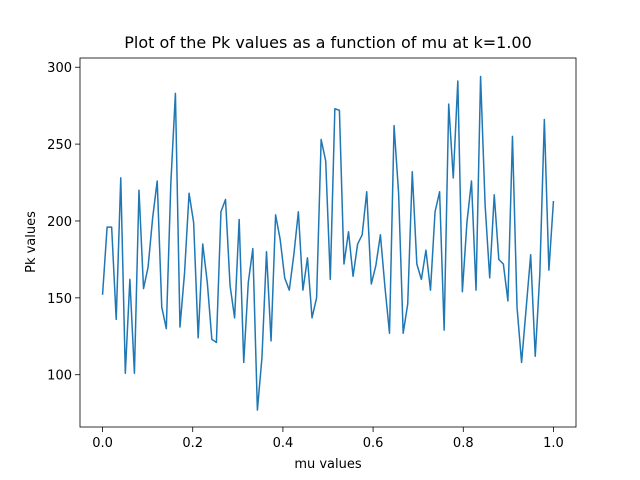  I want to click on y-tick-label: 300, so click(59, 68).